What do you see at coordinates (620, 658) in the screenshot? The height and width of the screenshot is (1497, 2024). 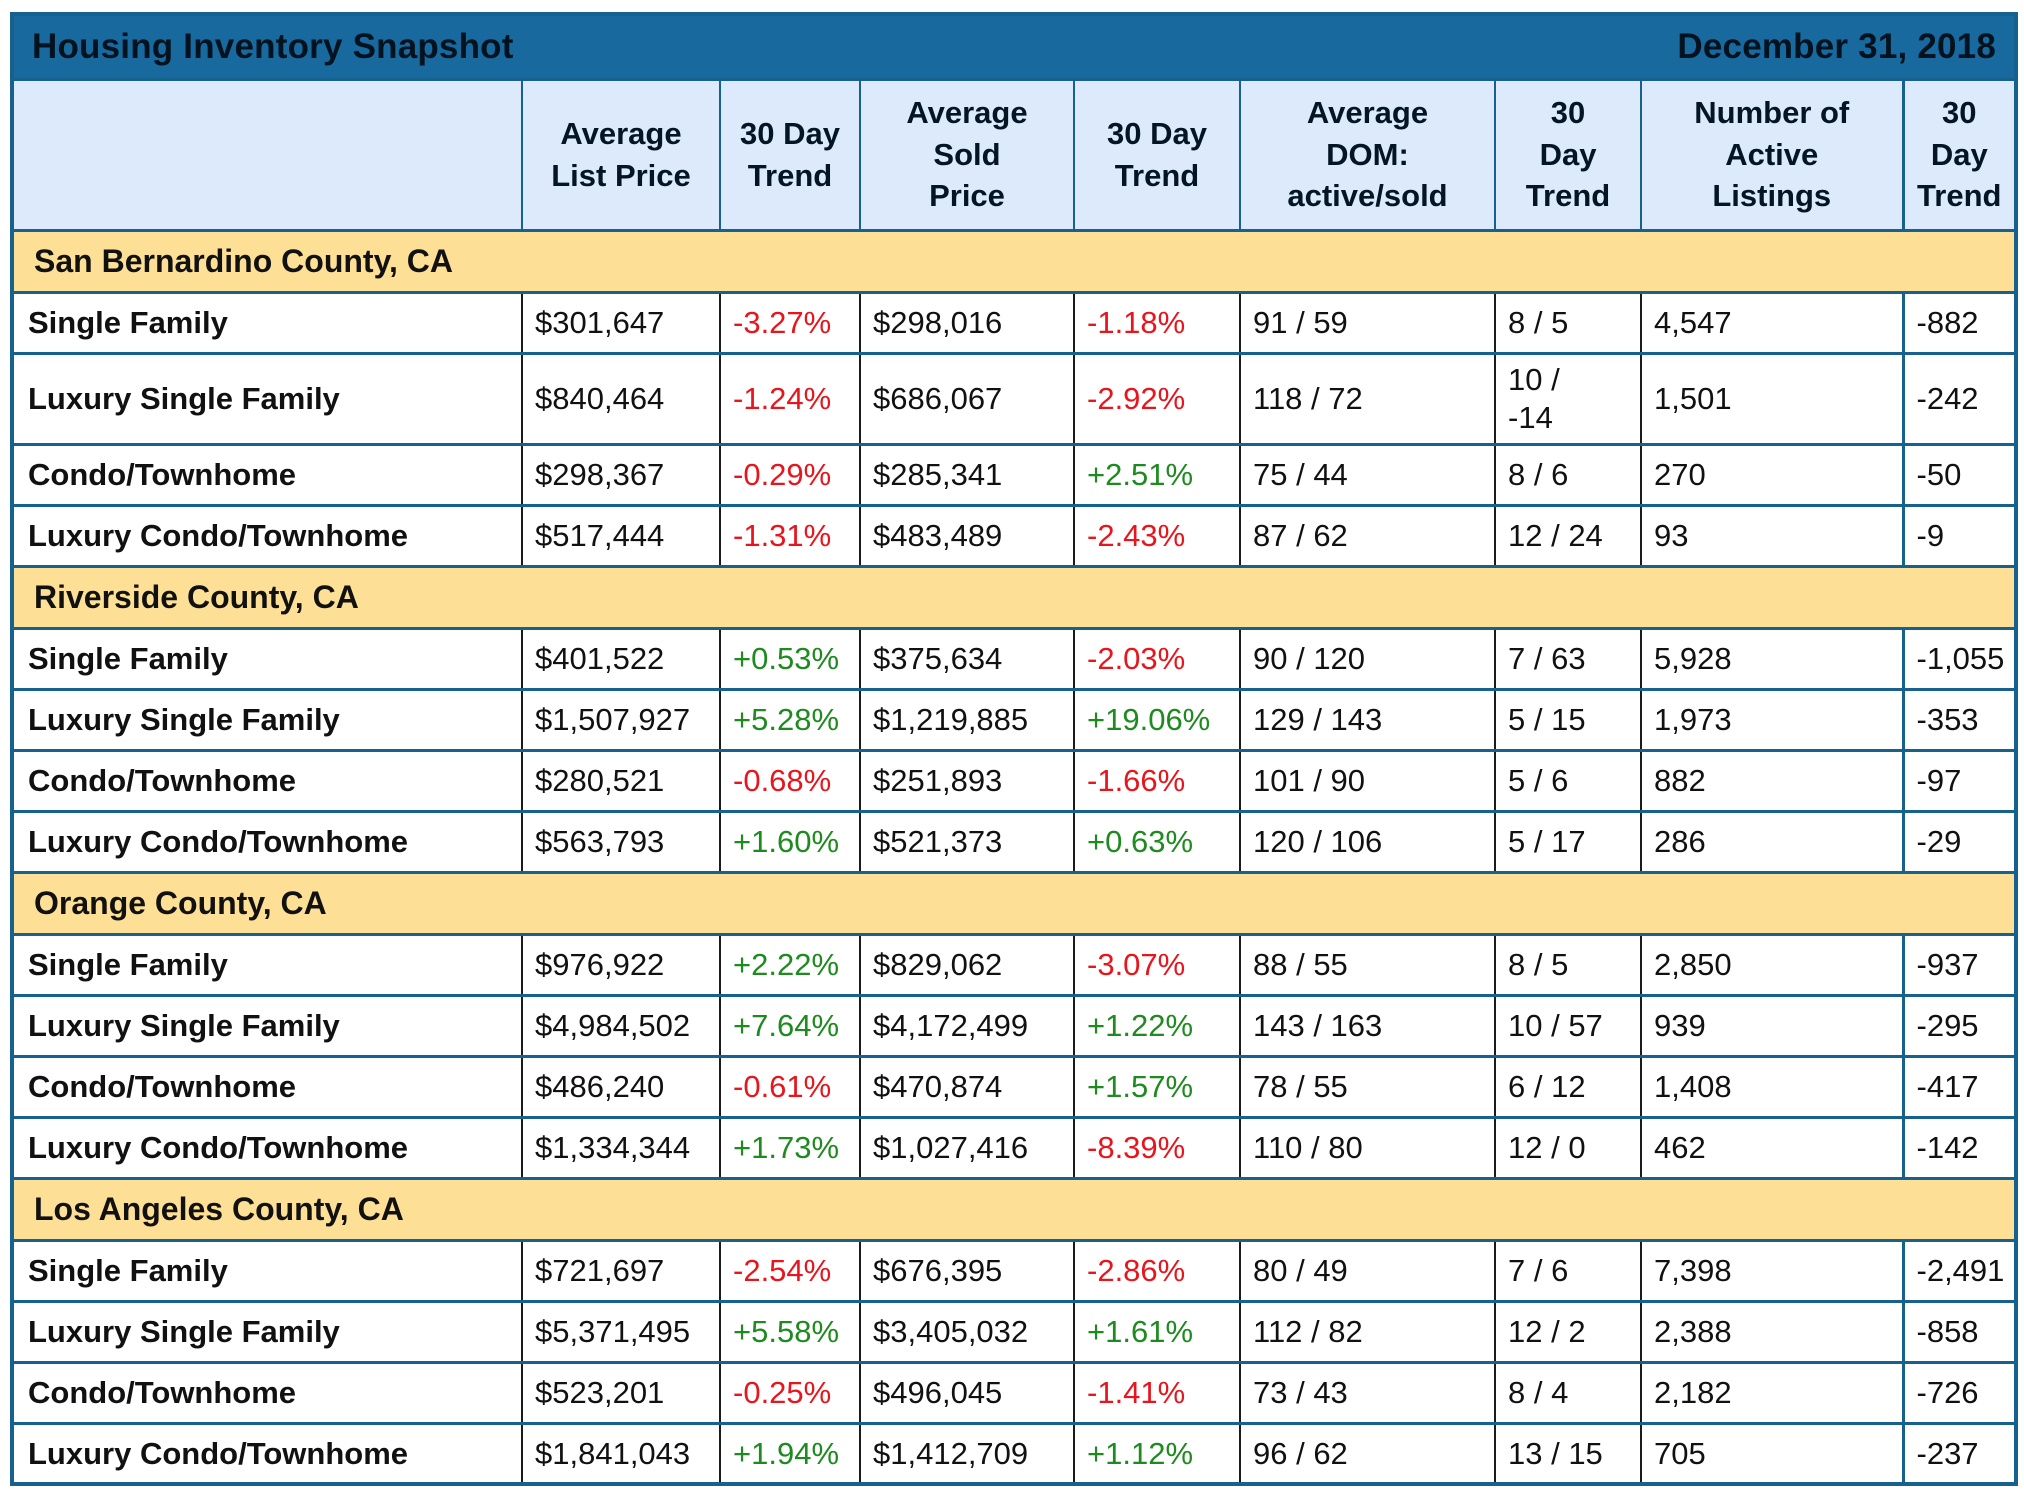 I see `table-cell: $401,522` at bounding box center [620, 658].